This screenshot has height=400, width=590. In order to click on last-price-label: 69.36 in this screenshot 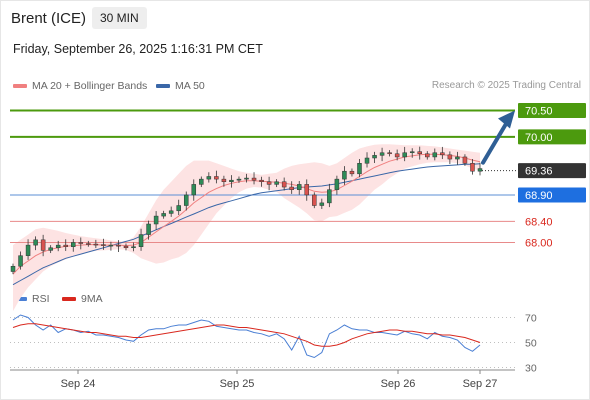, I will do `click(539, 172)`.